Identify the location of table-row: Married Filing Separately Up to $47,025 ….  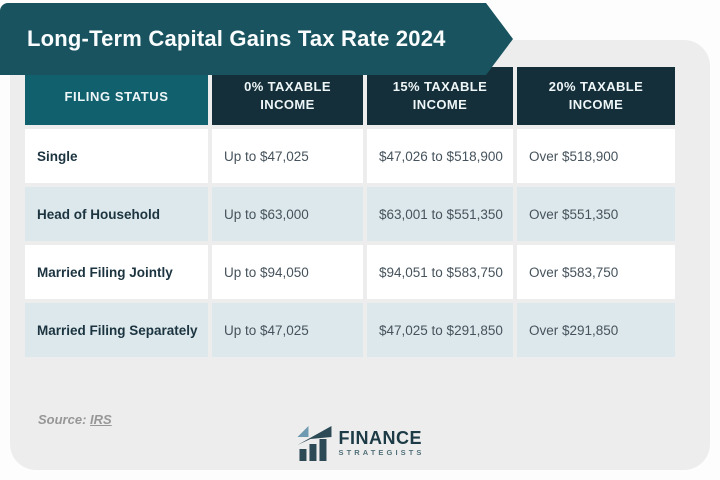
(350, 330).